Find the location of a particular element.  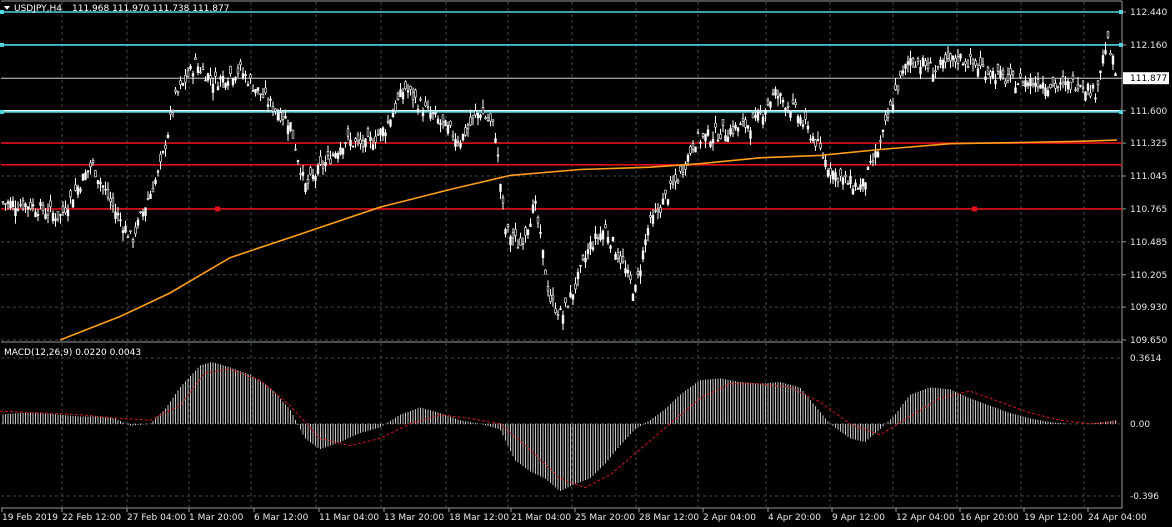

time-tick-label: 1 Mar 20:00 is located at coordinates (216, 518).